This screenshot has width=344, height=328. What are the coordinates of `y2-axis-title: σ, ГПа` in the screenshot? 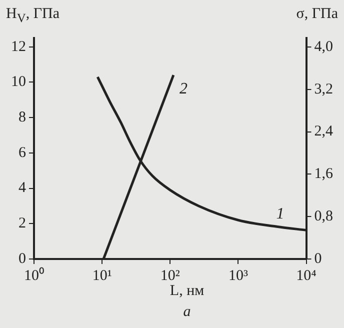 It's located at (317, 14).